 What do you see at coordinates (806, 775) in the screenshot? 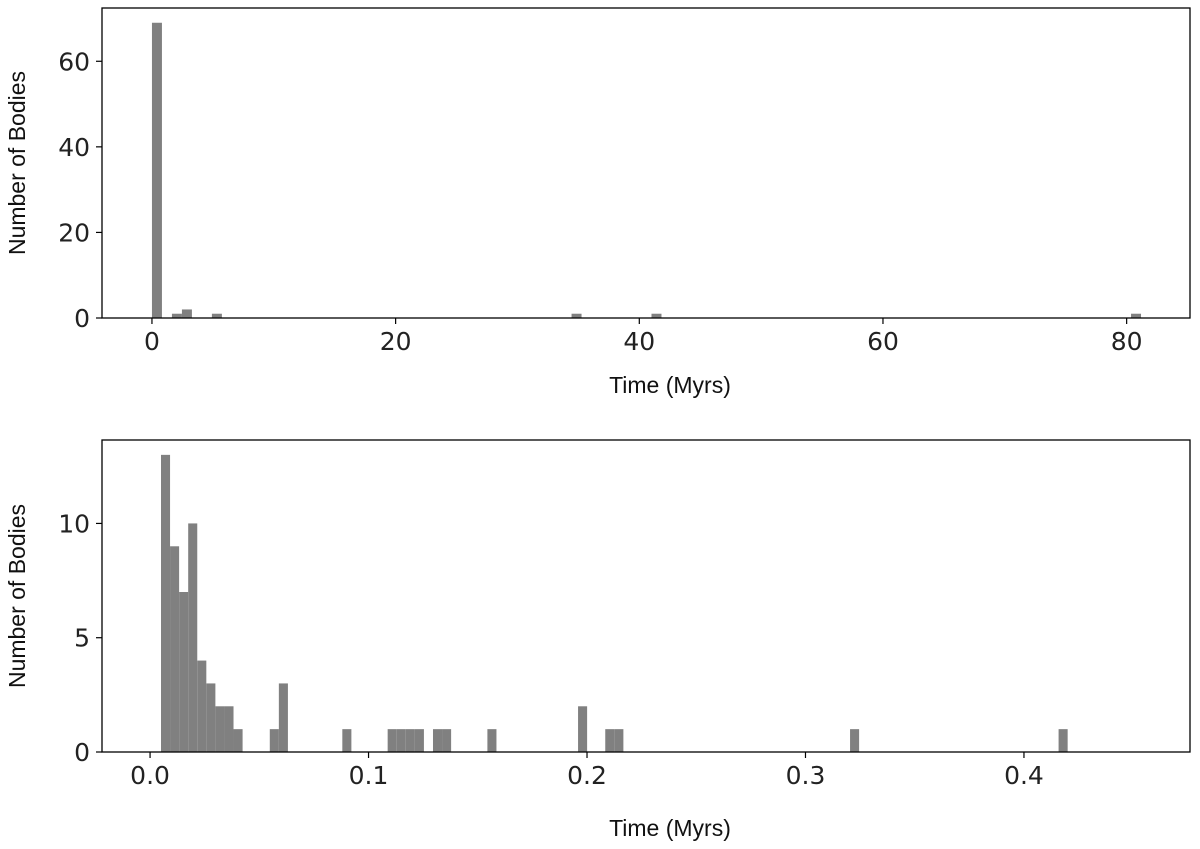
I see `x-tick-label: 0.3` at bounding box center [806, 775].